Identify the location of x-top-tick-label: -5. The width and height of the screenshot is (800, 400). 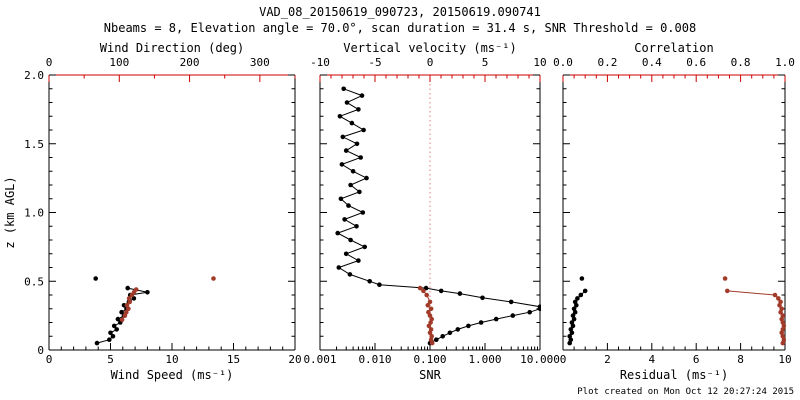
(374, 62).